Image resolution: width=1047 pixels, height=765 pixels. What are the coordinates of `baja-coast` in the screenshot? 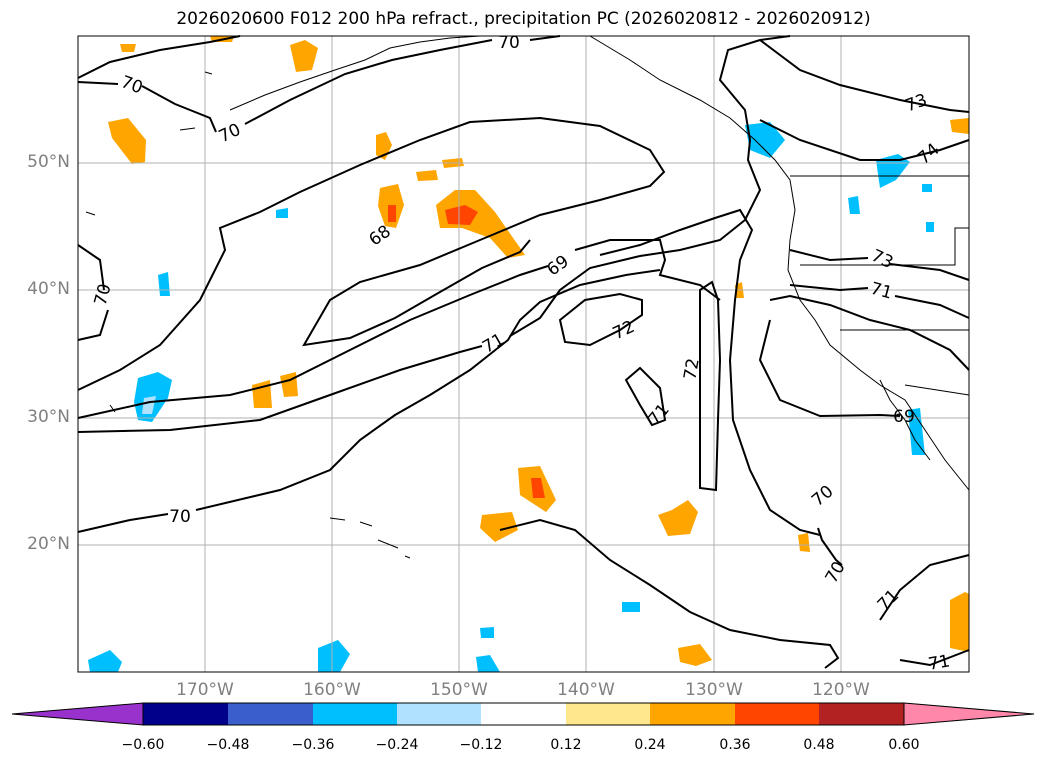 It's located at (905, 420).